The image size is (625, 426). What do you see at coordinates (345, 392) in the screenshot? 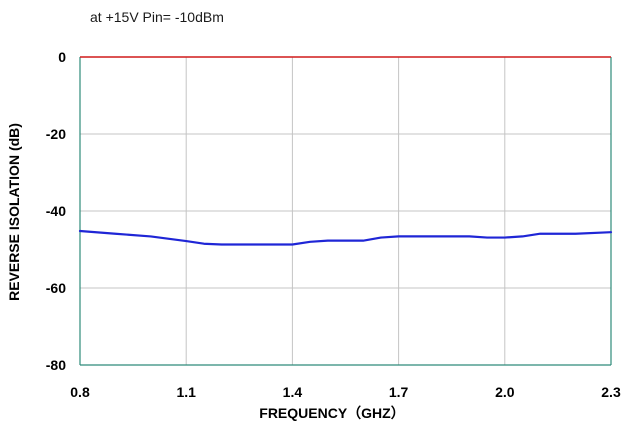
I see `x-axis-ticks: 0.8 1.1 1.4 1.7 2.0 2.3` at bounding box center [345, 392].